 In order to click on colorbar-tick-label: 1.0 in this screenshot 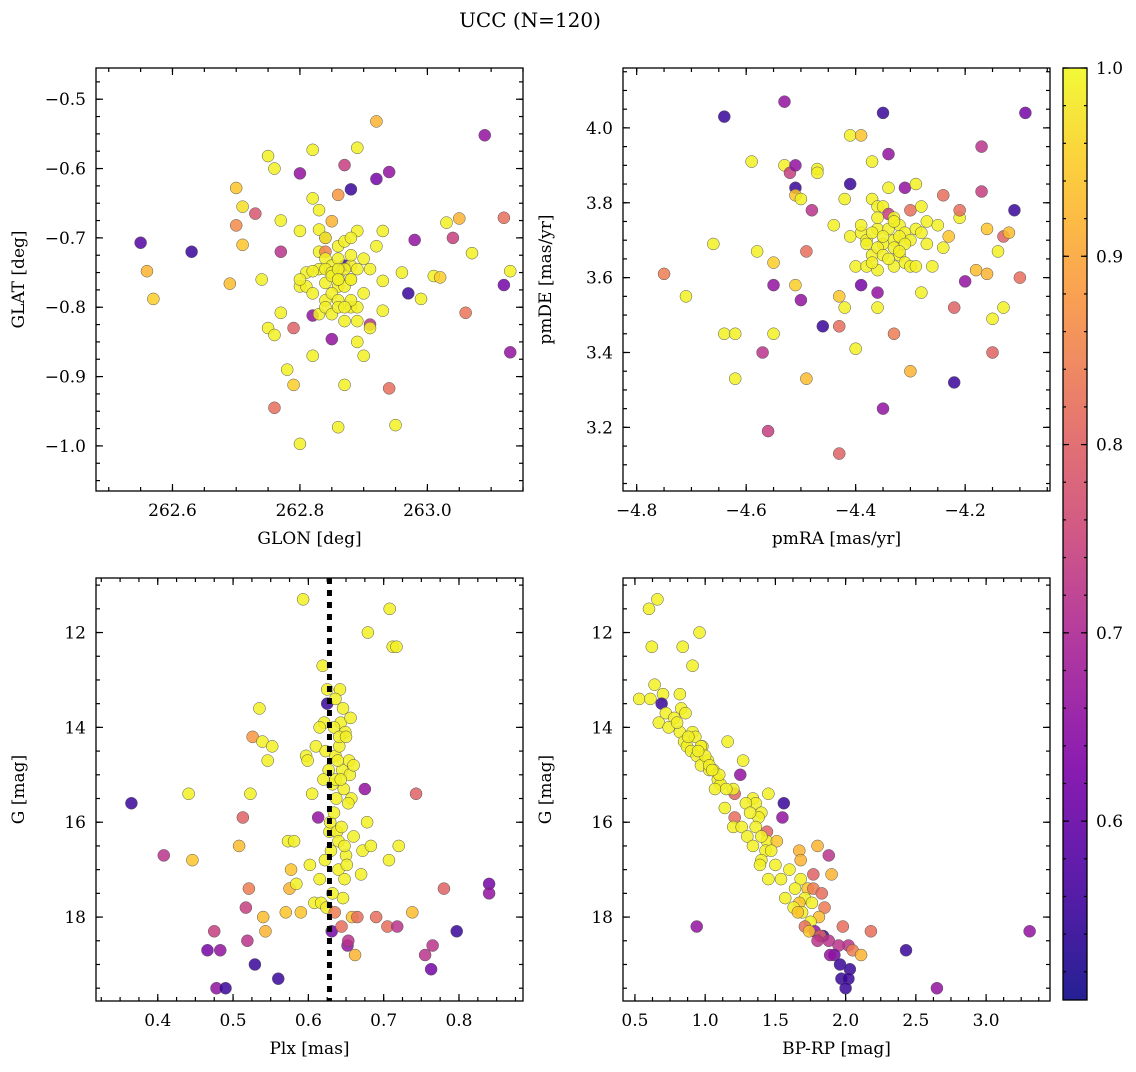, I will do `click(1109, 69)`.